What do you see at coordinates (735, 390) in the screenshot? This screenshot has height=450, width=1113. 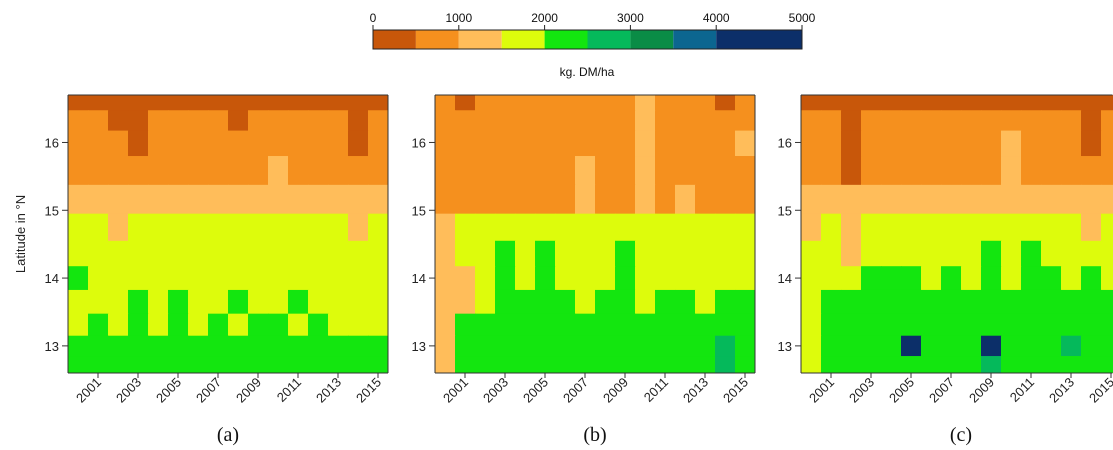 I see `x-tick-label: 2015` at bounding box center [735, 390].